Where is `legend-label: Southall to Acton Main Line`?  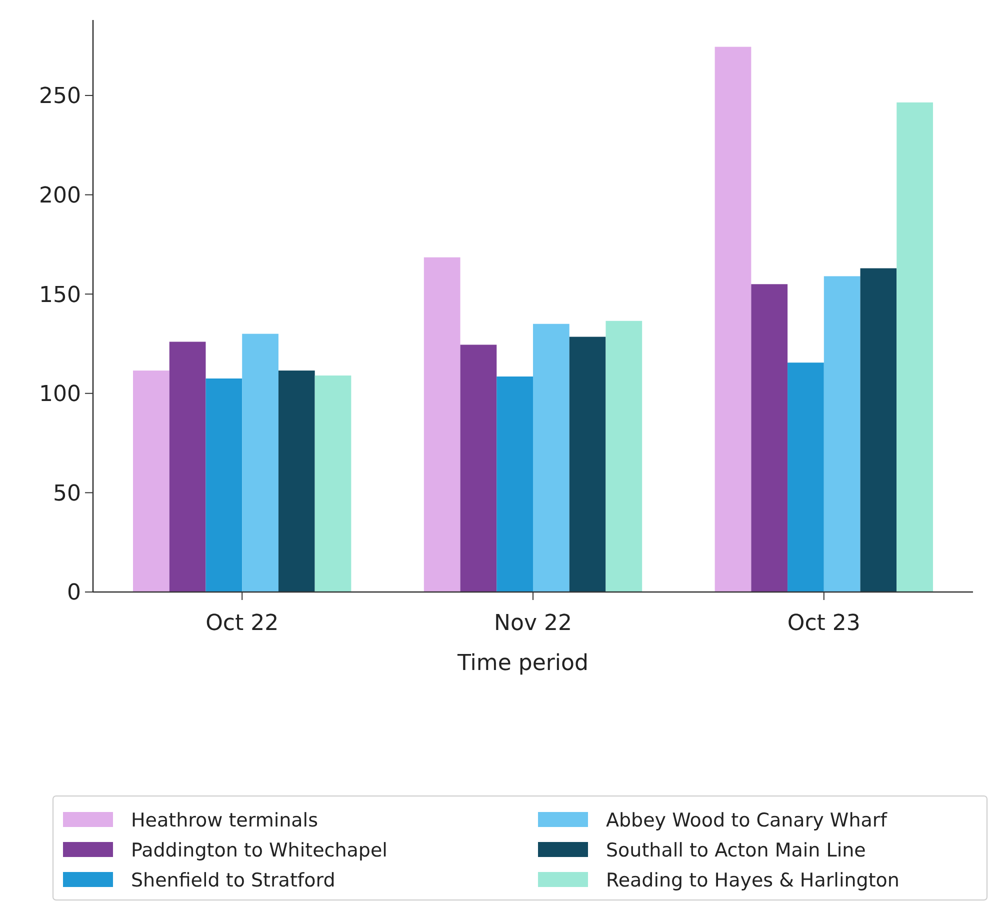
legend-label: Southall to Acton Main Line is located at coordinates (736, 851).